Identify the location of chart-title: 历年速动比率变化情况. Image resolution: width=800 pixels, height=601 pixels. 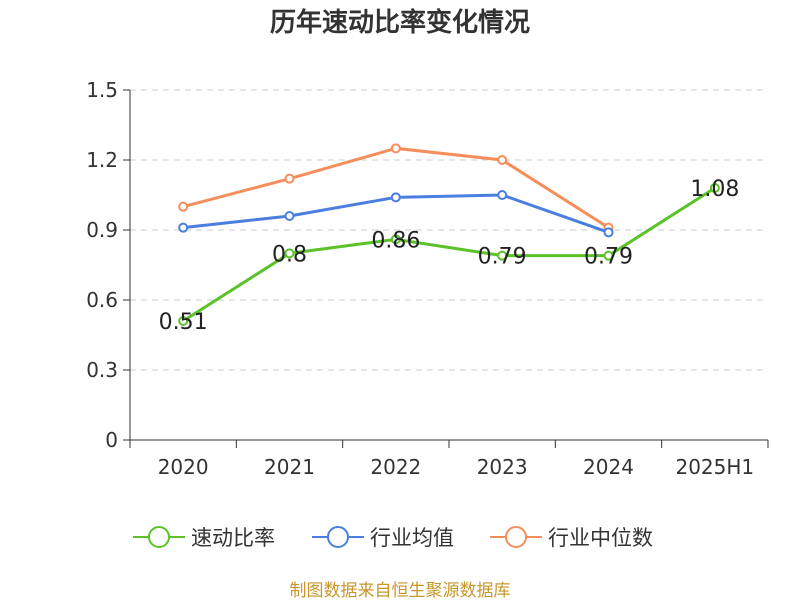
(399, 23).